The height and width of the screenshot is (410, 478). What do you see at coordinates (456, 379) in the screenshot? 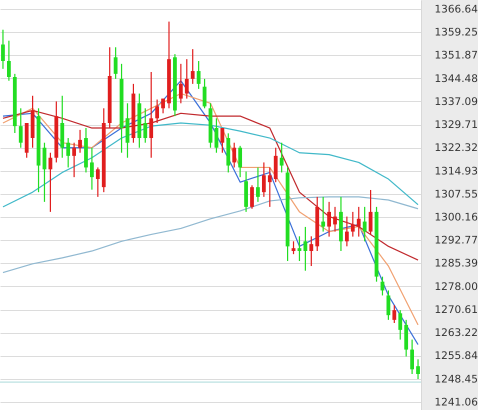
I see `y-tick-label: 1248.45` at bounding box center [456, 379].